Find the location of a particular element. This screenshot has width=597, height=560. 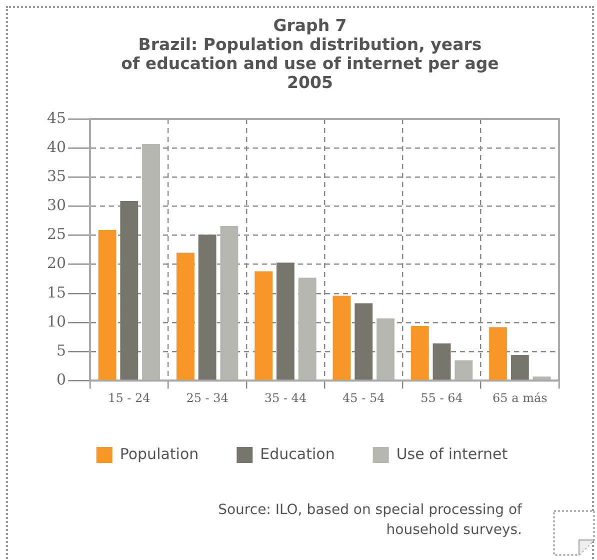

y-tick-label: 35 is located at coordinates (56, 176).